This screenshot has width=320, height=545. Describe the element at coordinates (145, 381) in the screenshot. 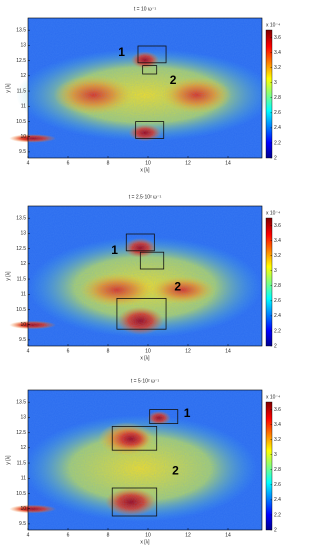

I see `panel-title: t = 5·10² ω⁻¹` at that location.